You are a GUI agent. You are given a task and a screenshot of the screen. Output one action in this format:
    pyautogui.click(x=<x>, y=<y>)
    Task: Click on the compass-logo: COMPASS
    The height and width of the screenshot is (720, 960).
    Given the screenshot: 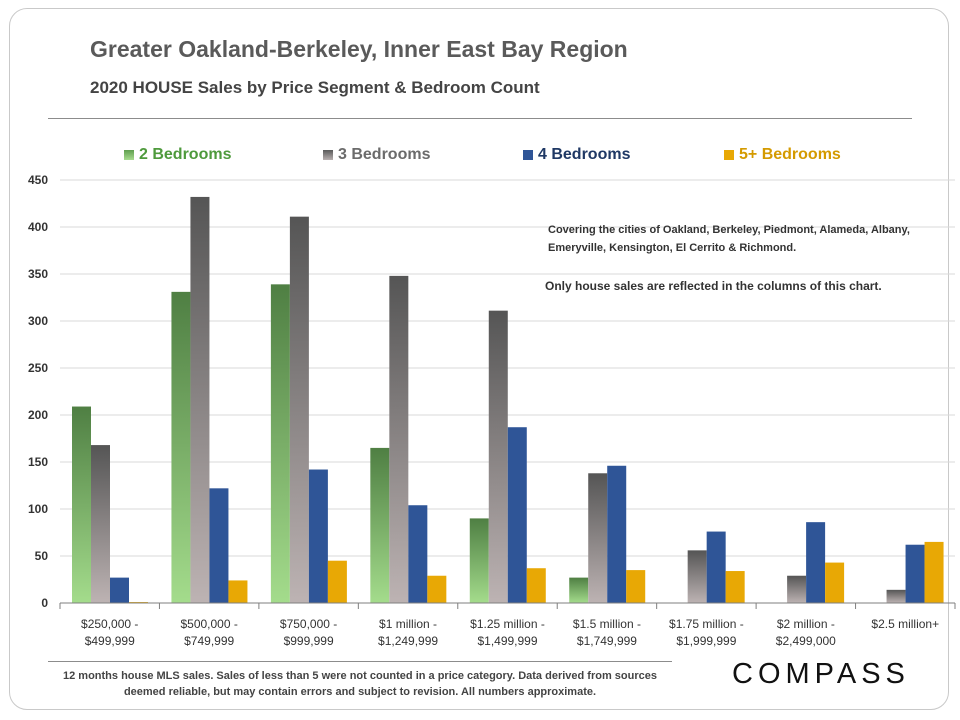 What is the action you would take?
    pyautogui.click(x=821, y=674)
    